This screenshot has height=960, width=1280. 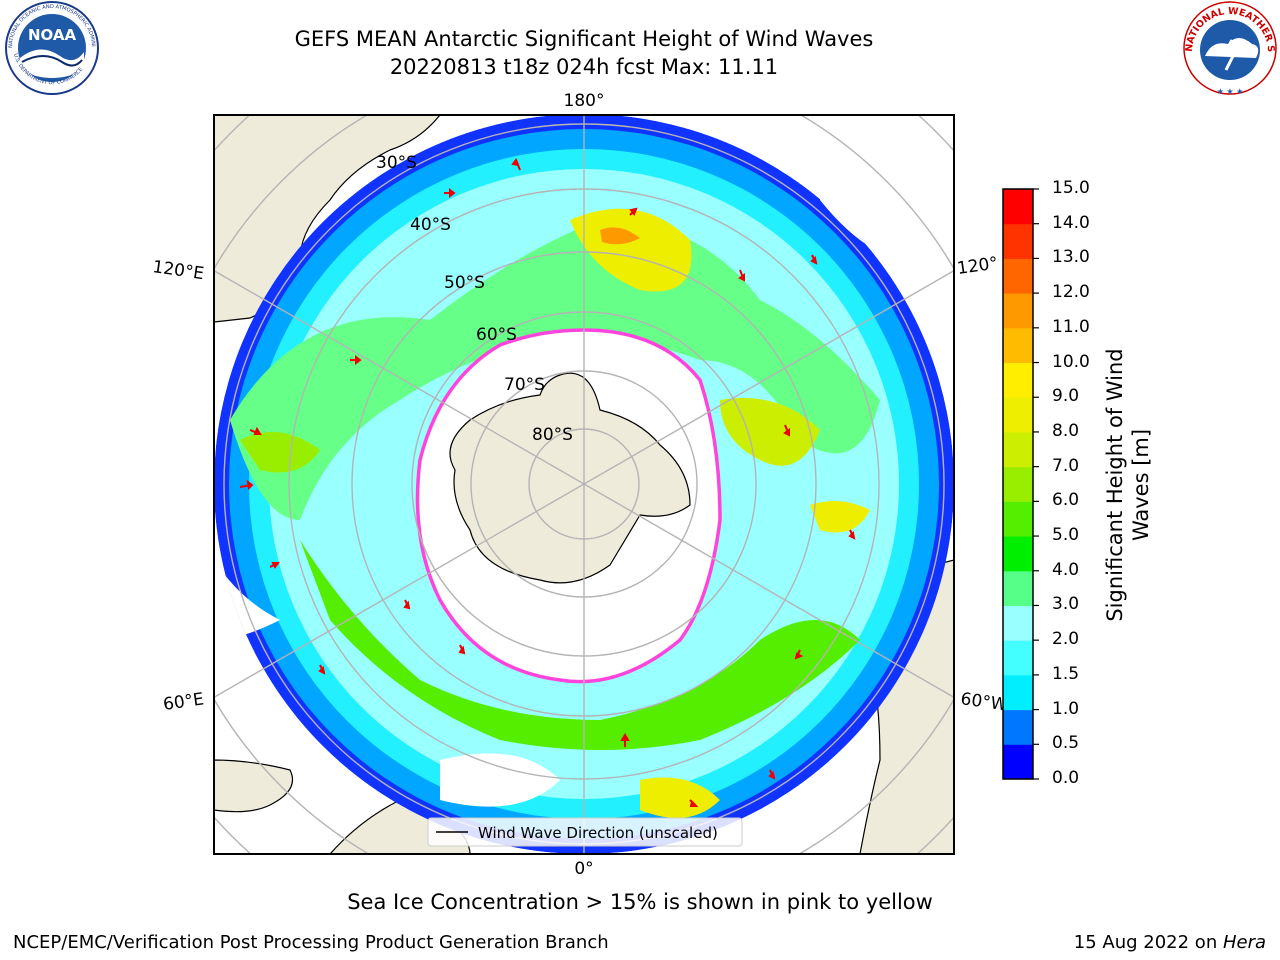 I want to click on colorbar-tick-label: 7.0, so click(x=1066, y=465).